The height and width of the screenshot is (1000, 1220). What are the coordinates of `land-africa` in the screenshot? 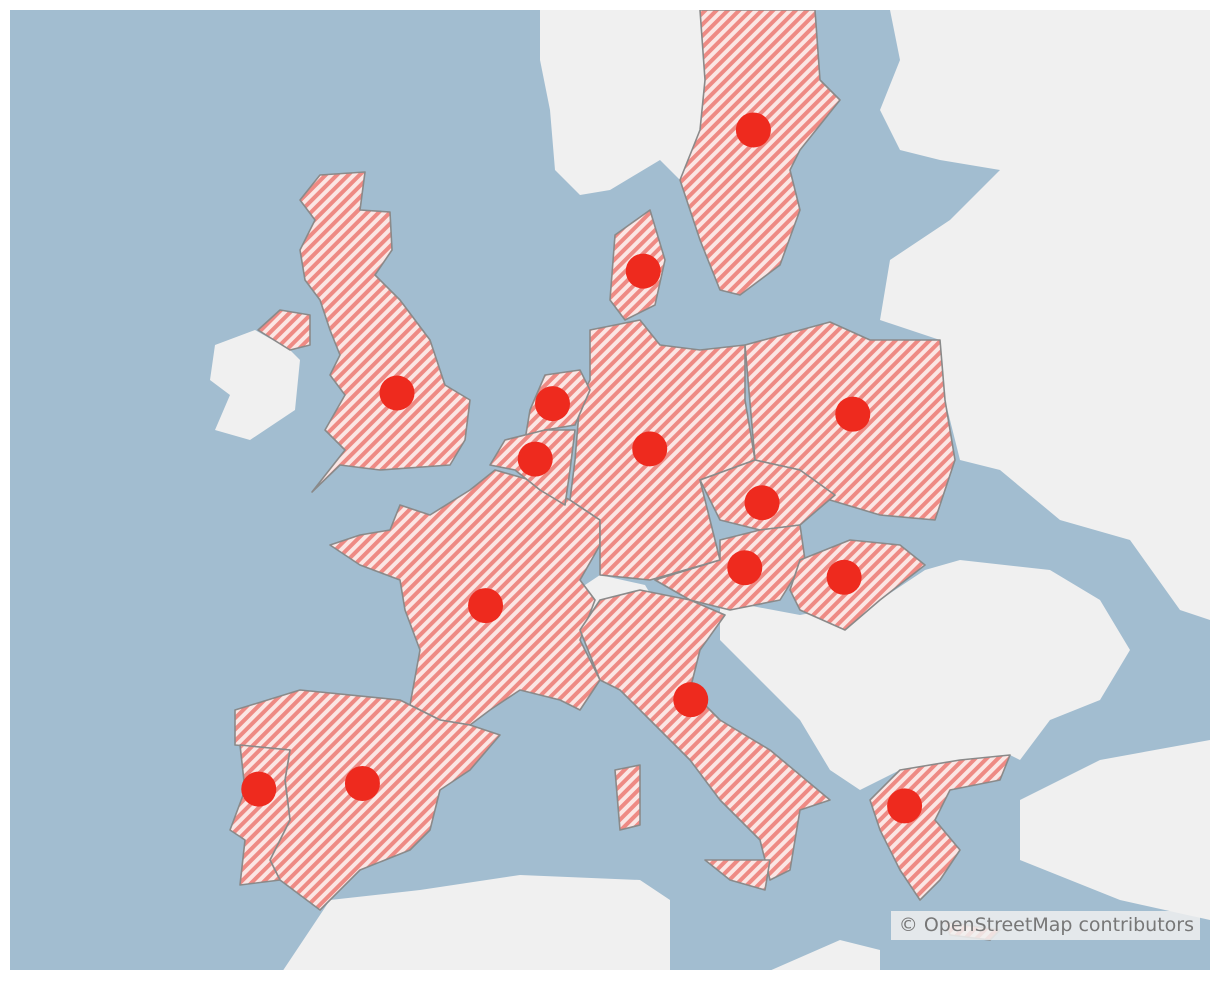 It's located at (476, 922).